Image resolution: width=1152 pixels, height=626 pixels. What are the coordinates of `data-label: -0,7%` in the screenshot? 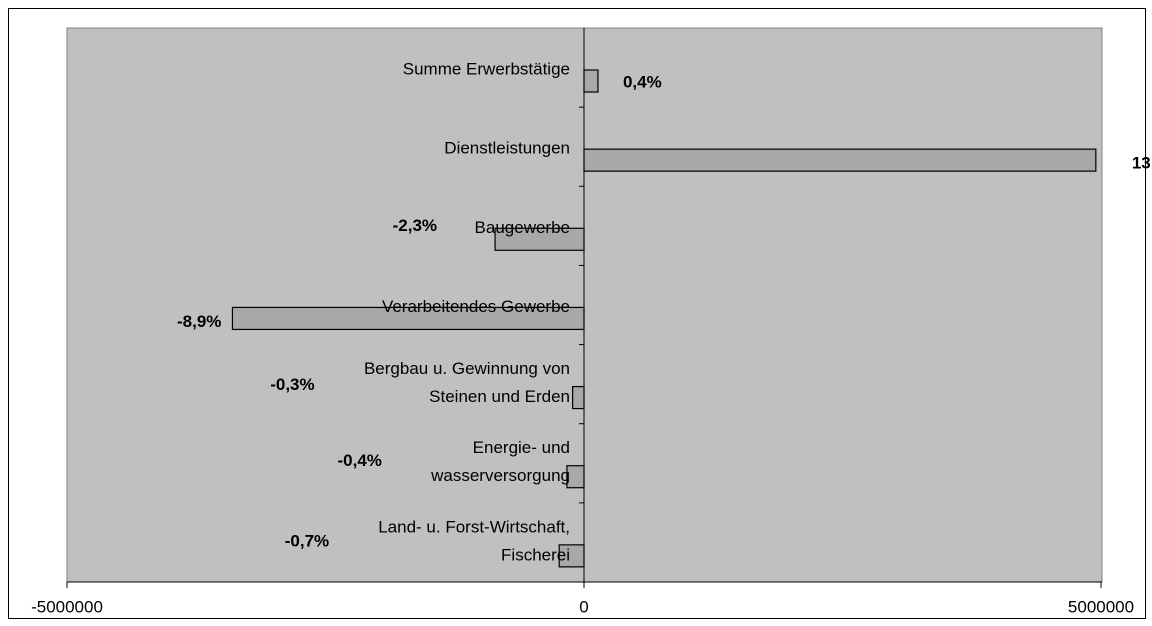 It's located at (307, 540).